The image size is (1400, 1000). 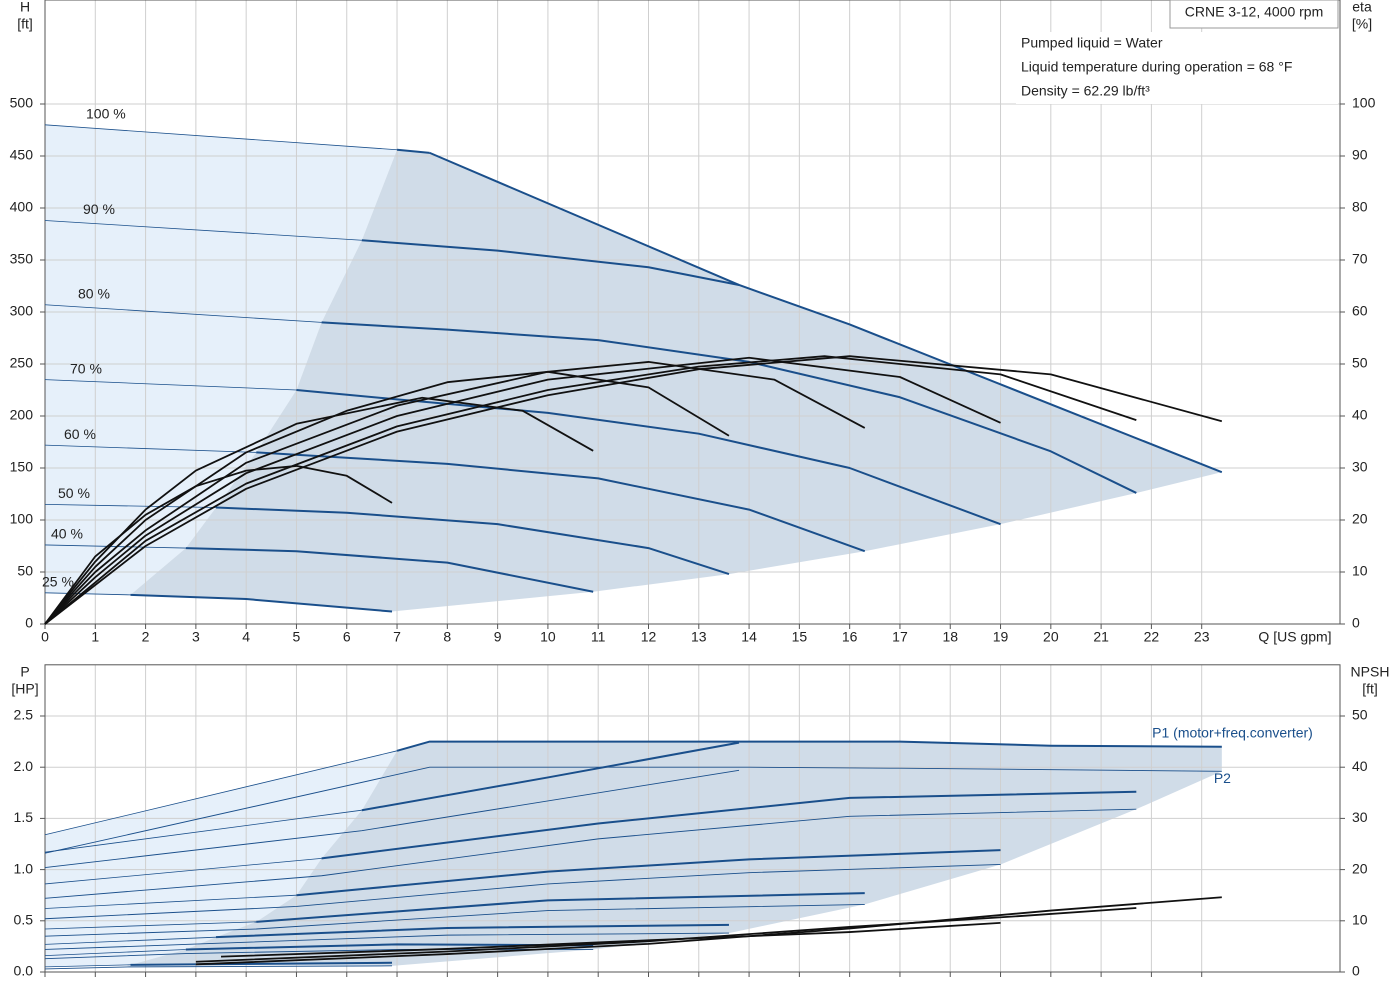 What do you see at coordinates (221, 359) in the screenshot?
I see `light-region` at bounding box center [221, 359].